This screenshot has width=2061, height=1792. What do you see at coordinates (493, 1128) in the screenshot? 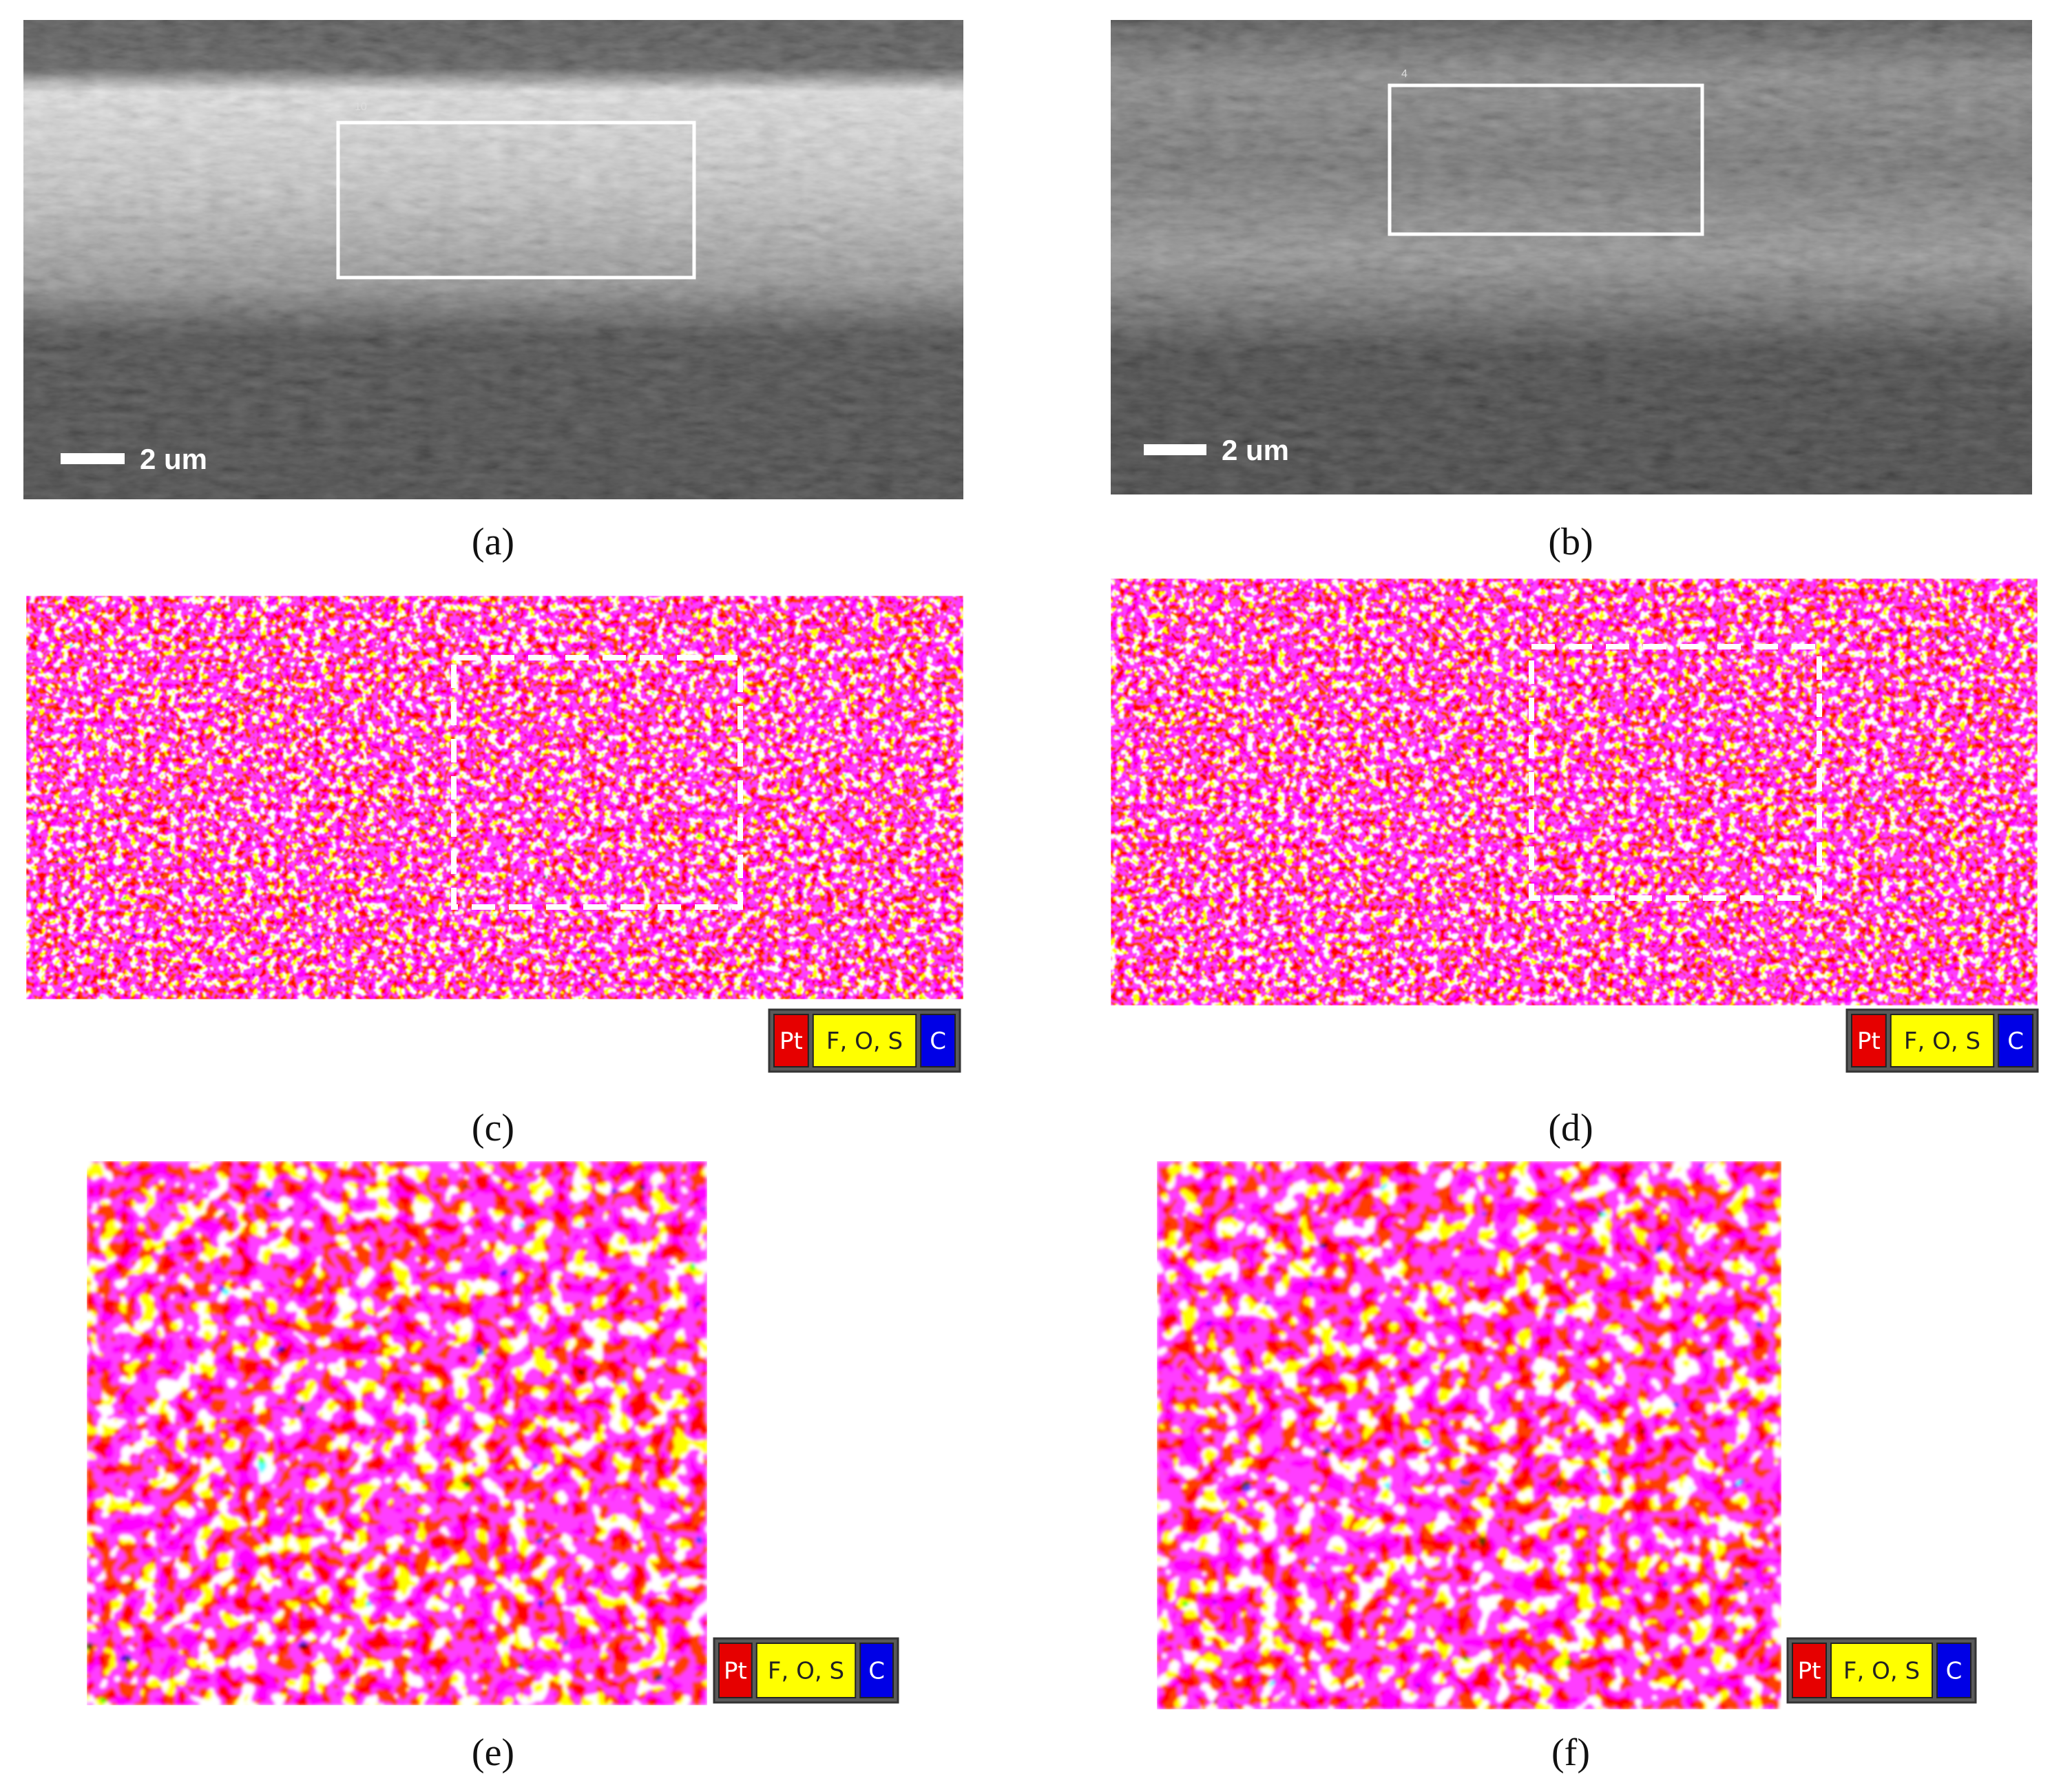
I see `panel-label: (c)` at bounding box center [493, 1128].